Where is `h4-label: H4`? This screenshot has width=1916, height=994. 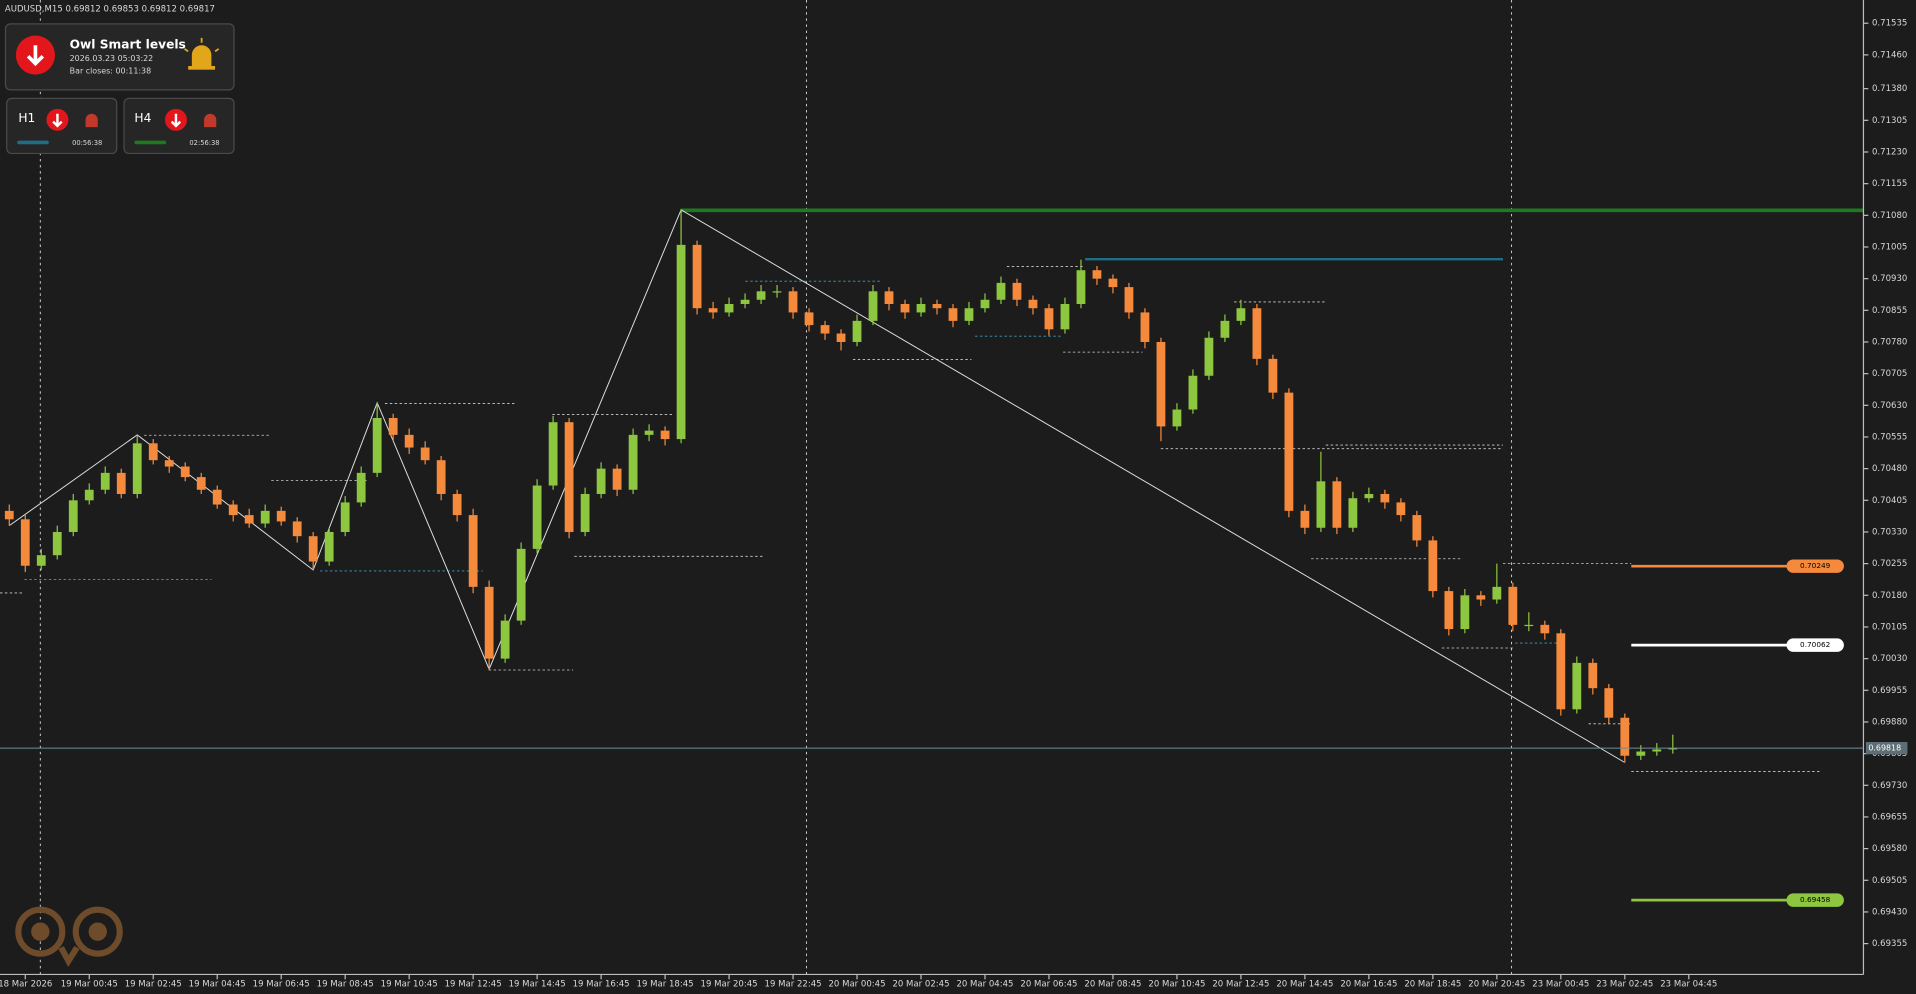
h4-label: H4 is located at coordinates (142, 118).